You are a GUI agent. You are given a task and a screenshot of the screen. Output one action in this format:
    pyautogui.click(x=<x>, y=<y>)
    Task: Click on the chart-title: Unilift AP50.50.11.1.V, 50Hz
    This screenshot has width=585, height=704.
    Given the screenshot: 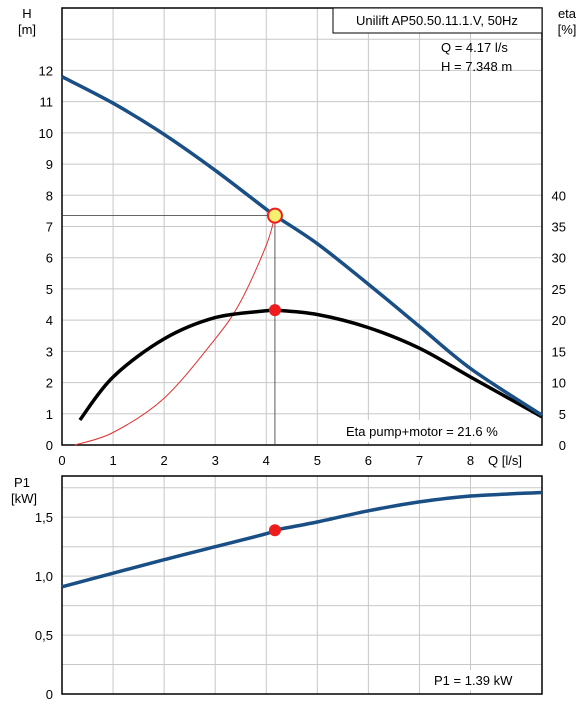 What is the action you would take?
    pyautogui.click(x=437, y=20)
    